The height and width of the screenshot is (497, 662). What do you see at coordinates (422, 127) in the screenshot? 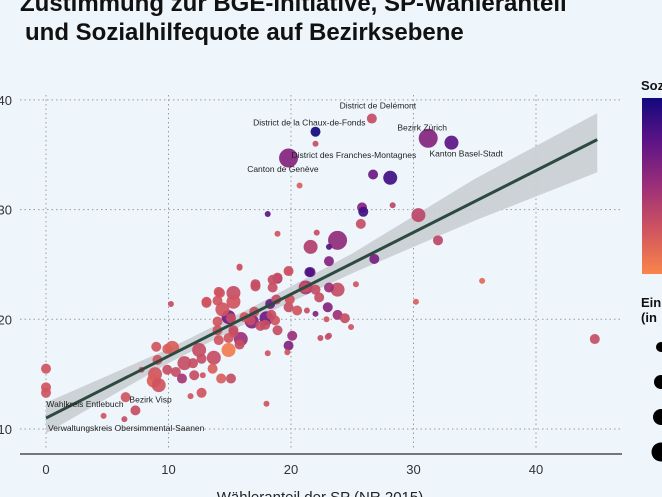
I see `point-label: Bezirk Zürich` at bounding box center [422, 127].